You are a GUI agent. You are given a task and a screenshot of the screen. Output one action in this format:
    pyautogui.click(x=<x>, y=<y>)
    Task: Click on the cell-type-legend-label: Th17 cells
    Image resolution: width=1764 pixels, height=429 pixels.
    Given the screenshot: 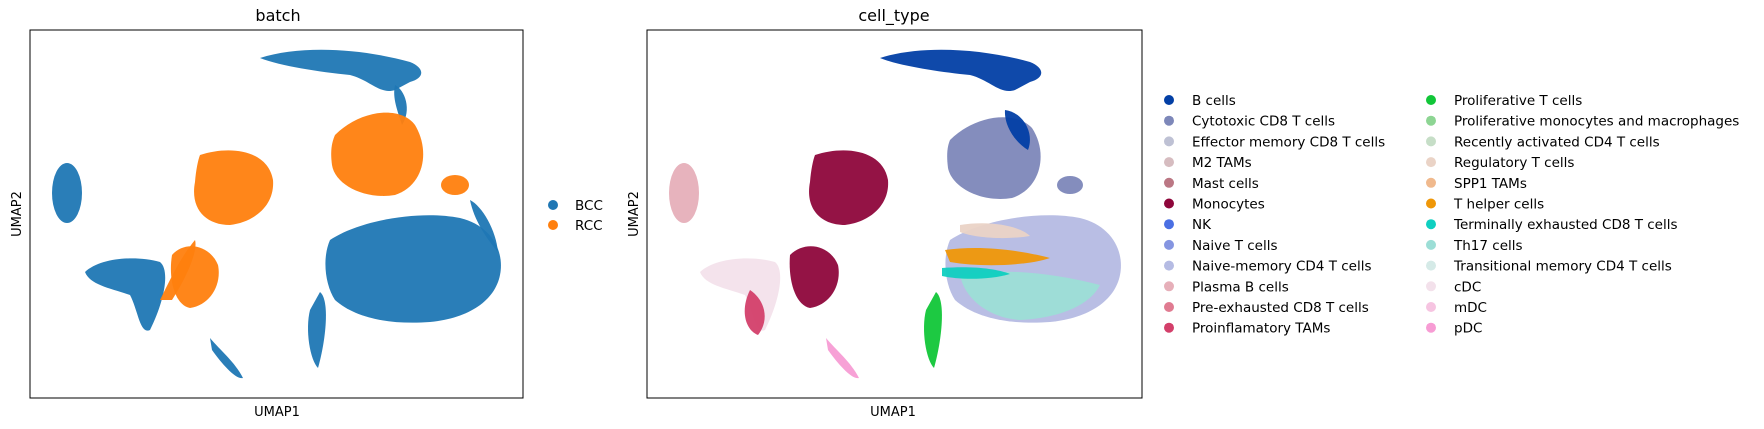 What is the action you would take?
    pyautogui.click(x=1488, y=246)
    